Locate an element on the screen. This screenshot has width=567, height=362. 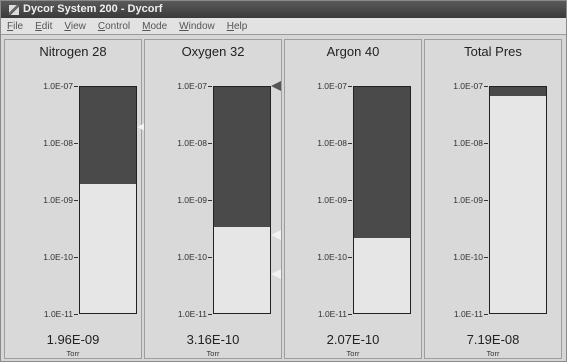
pressure-readout: 2.07E-10 is located at coordinates (353, 339).